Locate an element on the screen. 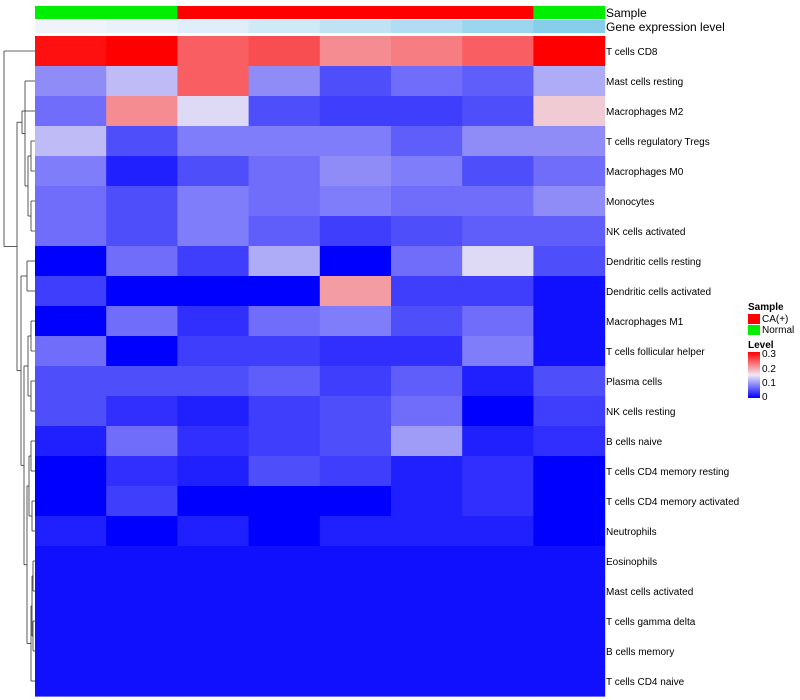  row-label: B cells naive is located at coordinates (634, 442).